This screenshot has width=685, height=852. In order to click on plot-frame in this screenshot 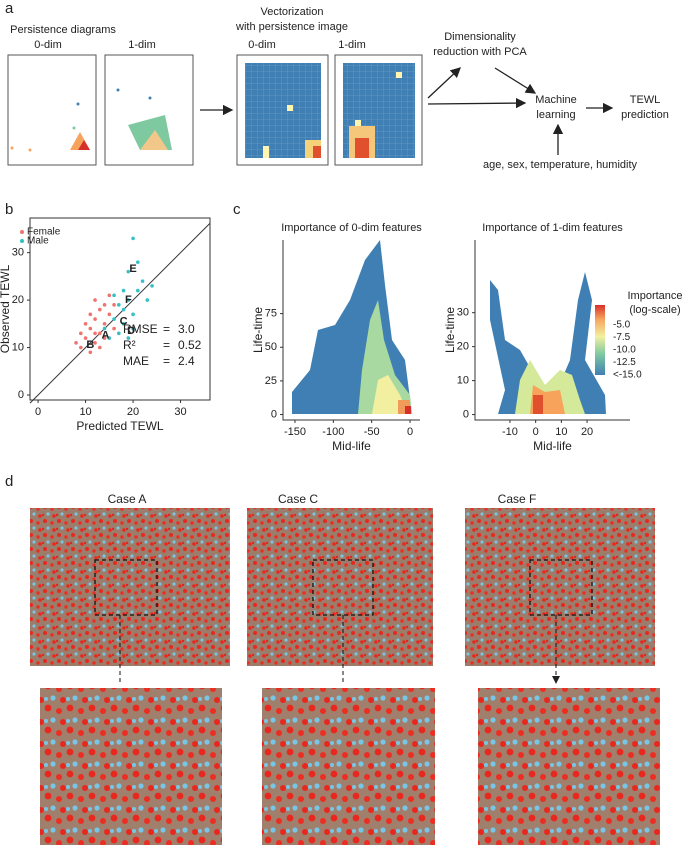, I will do `click(120, 309)`.